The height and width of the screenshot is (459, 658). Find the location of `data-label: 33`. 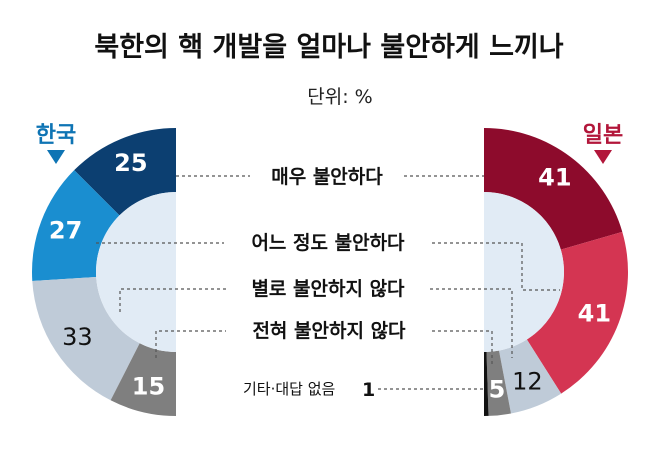

data-label: 33 is located at coordinates (77, 337).